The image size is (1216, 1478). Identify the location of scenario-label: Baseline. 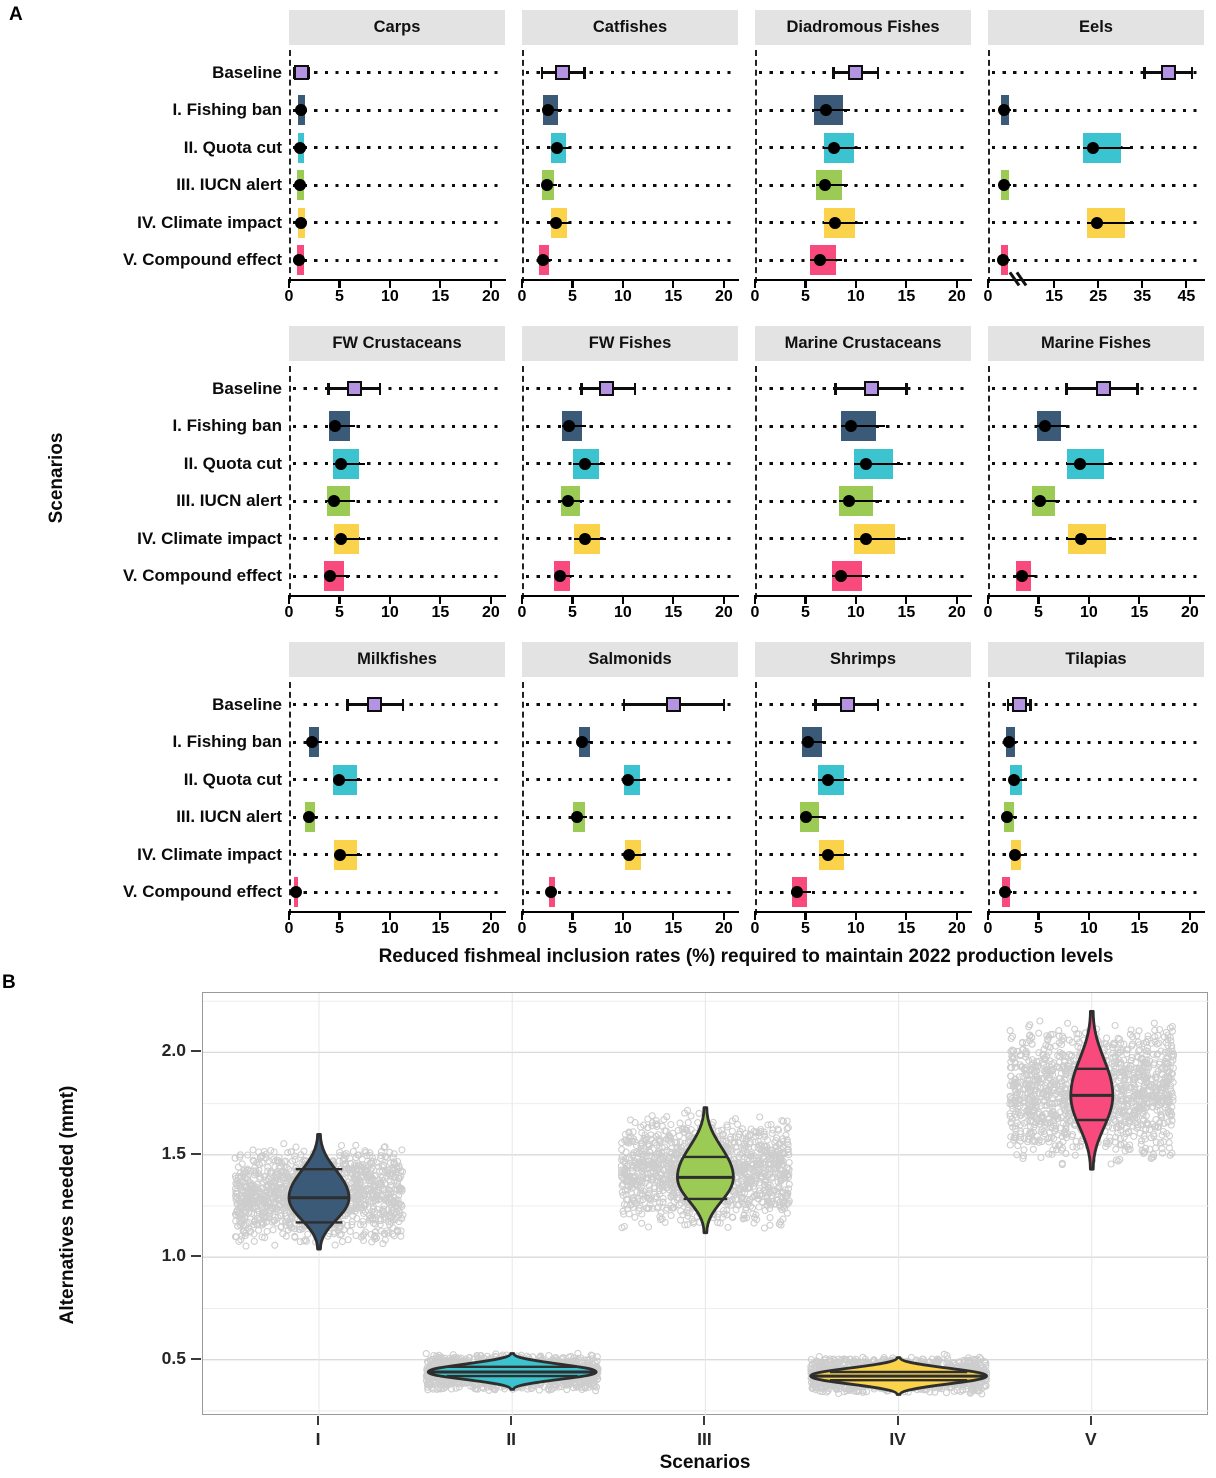
(247, 72).